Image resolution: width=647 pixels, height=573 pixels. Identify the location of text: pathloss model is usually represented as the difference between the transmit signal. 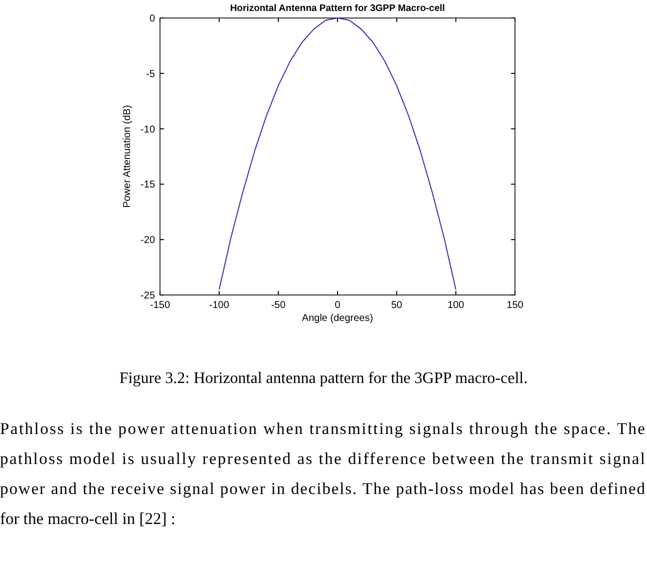
(323, 458).